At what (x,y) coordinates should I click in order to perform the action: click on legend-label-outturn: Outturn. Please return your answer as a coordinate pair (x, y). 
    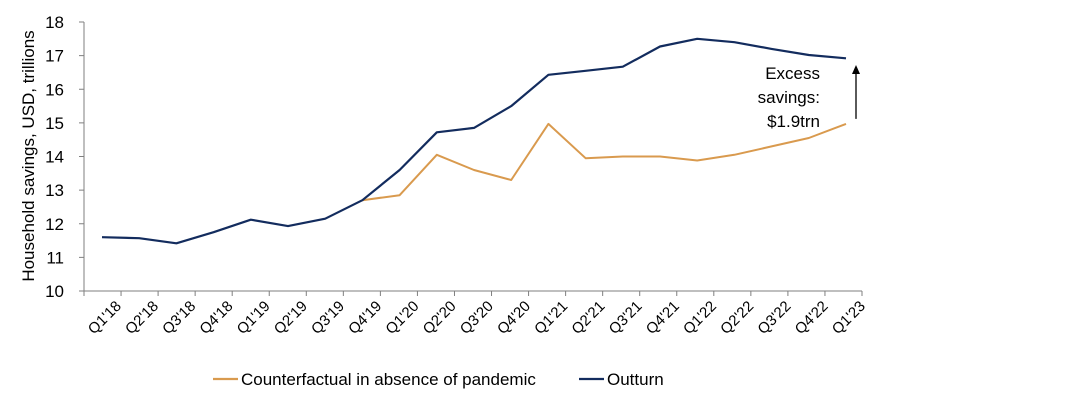
    Looking at the image, I should click on (635, 379).